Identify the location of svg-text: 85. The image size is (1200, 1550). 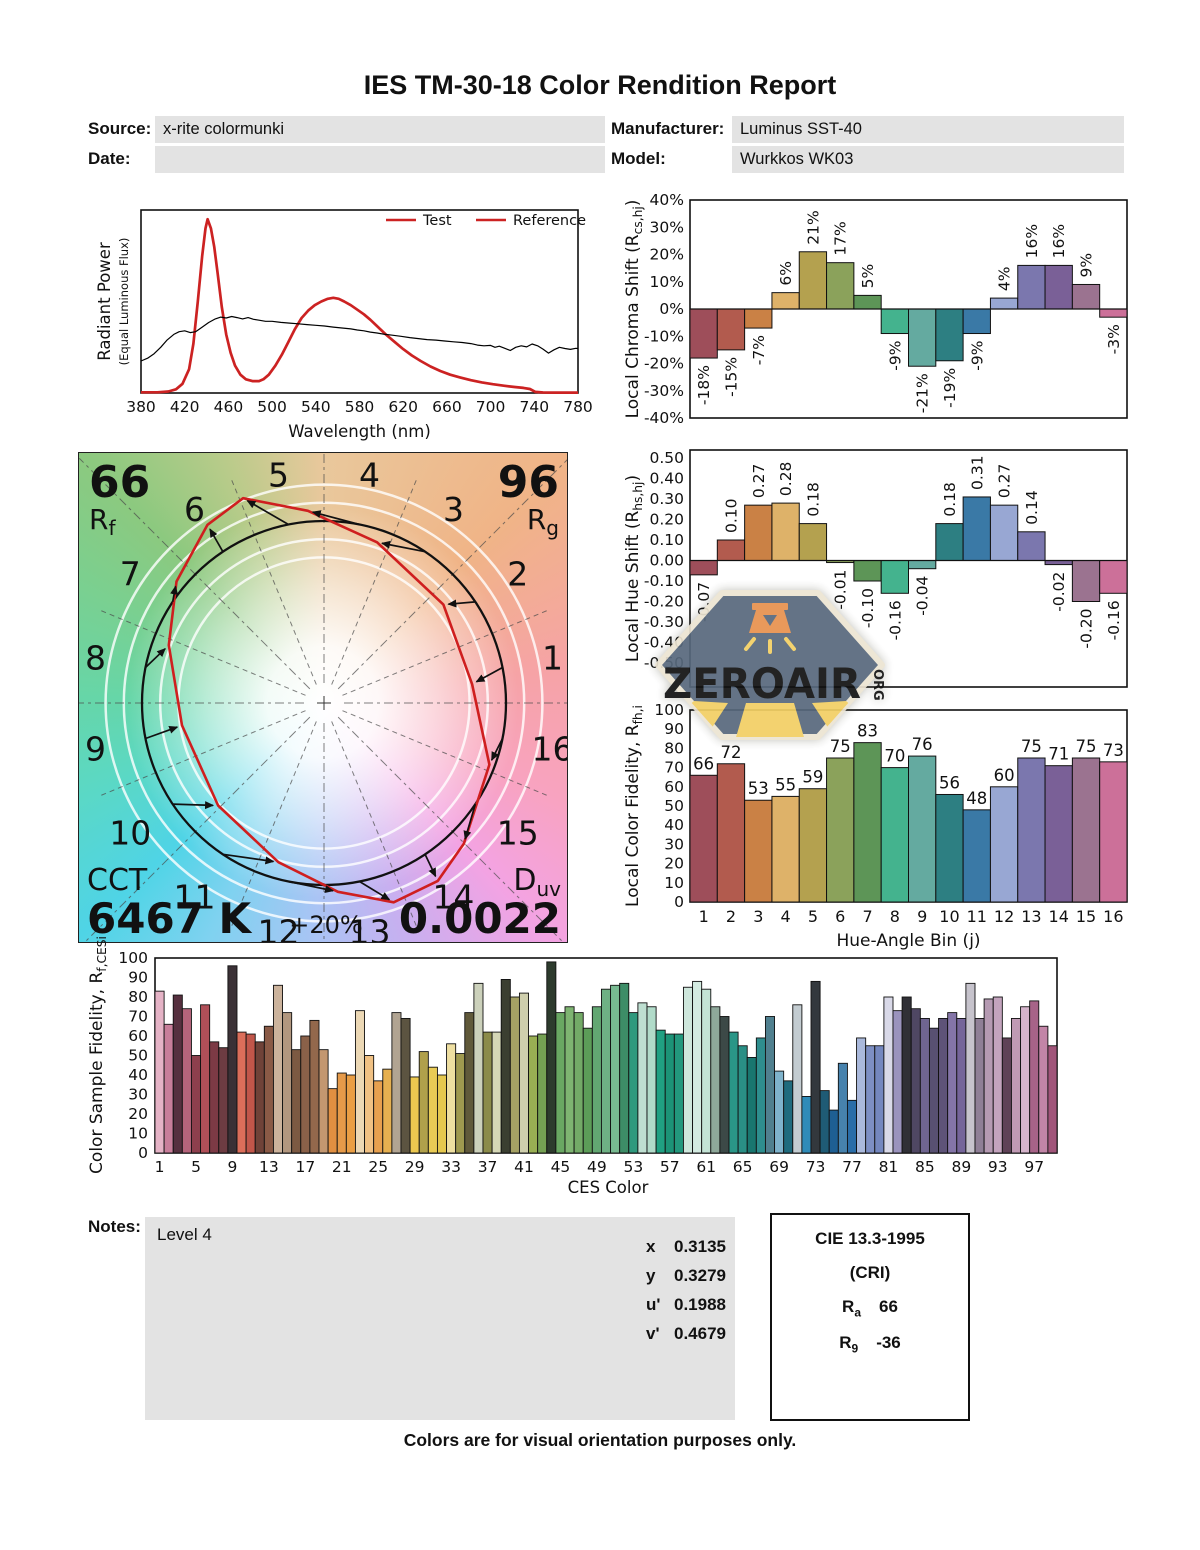
(925, 1167).